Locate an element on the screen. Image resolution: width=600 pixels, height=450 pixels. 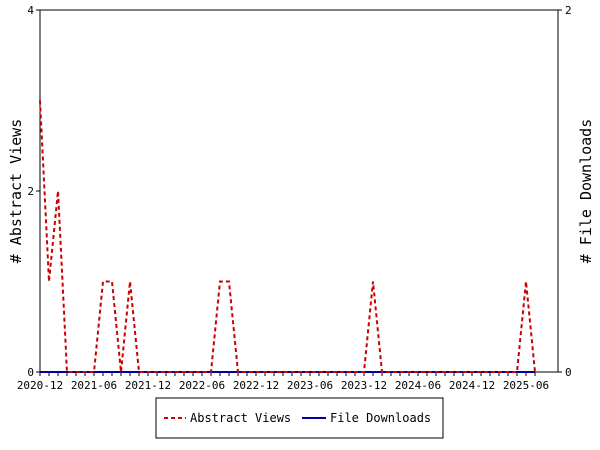
x-tick-label: 2025-06 is located at coordinates (526, 385).